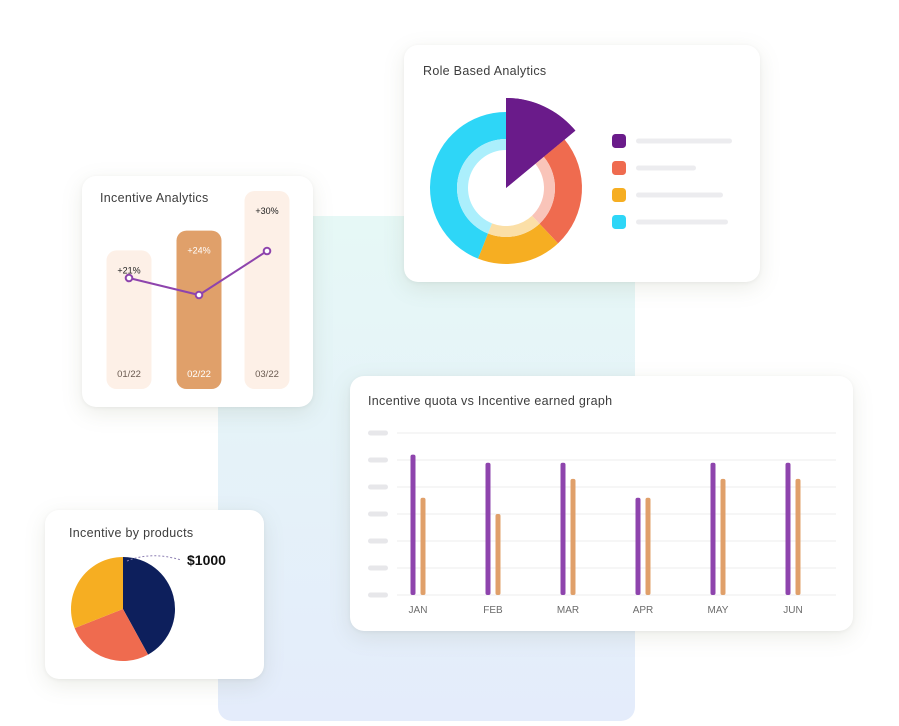  I want to click on incentive-by-products-card: Incentive by products $1000, so click(154, 594).